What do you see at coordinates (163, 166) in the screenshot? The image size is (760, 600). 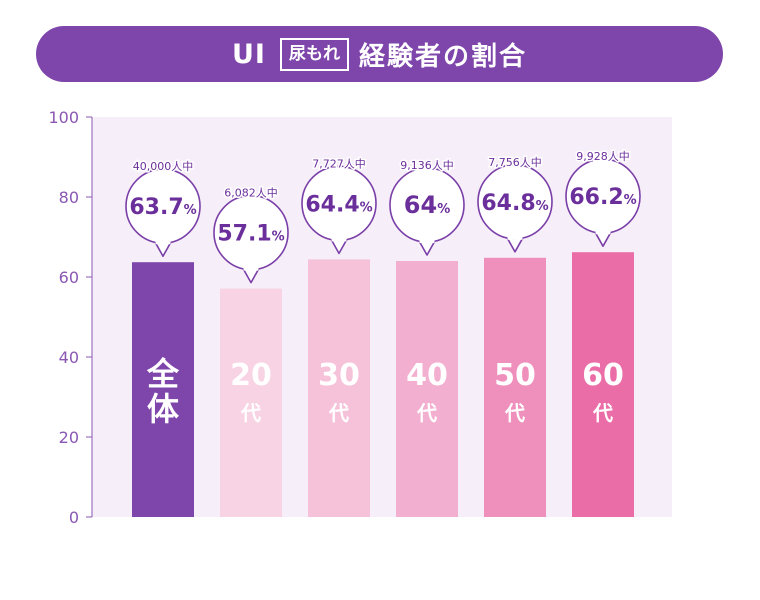 I see `callout-sample-size: 40,000人中` at bounding box center [163, 166].